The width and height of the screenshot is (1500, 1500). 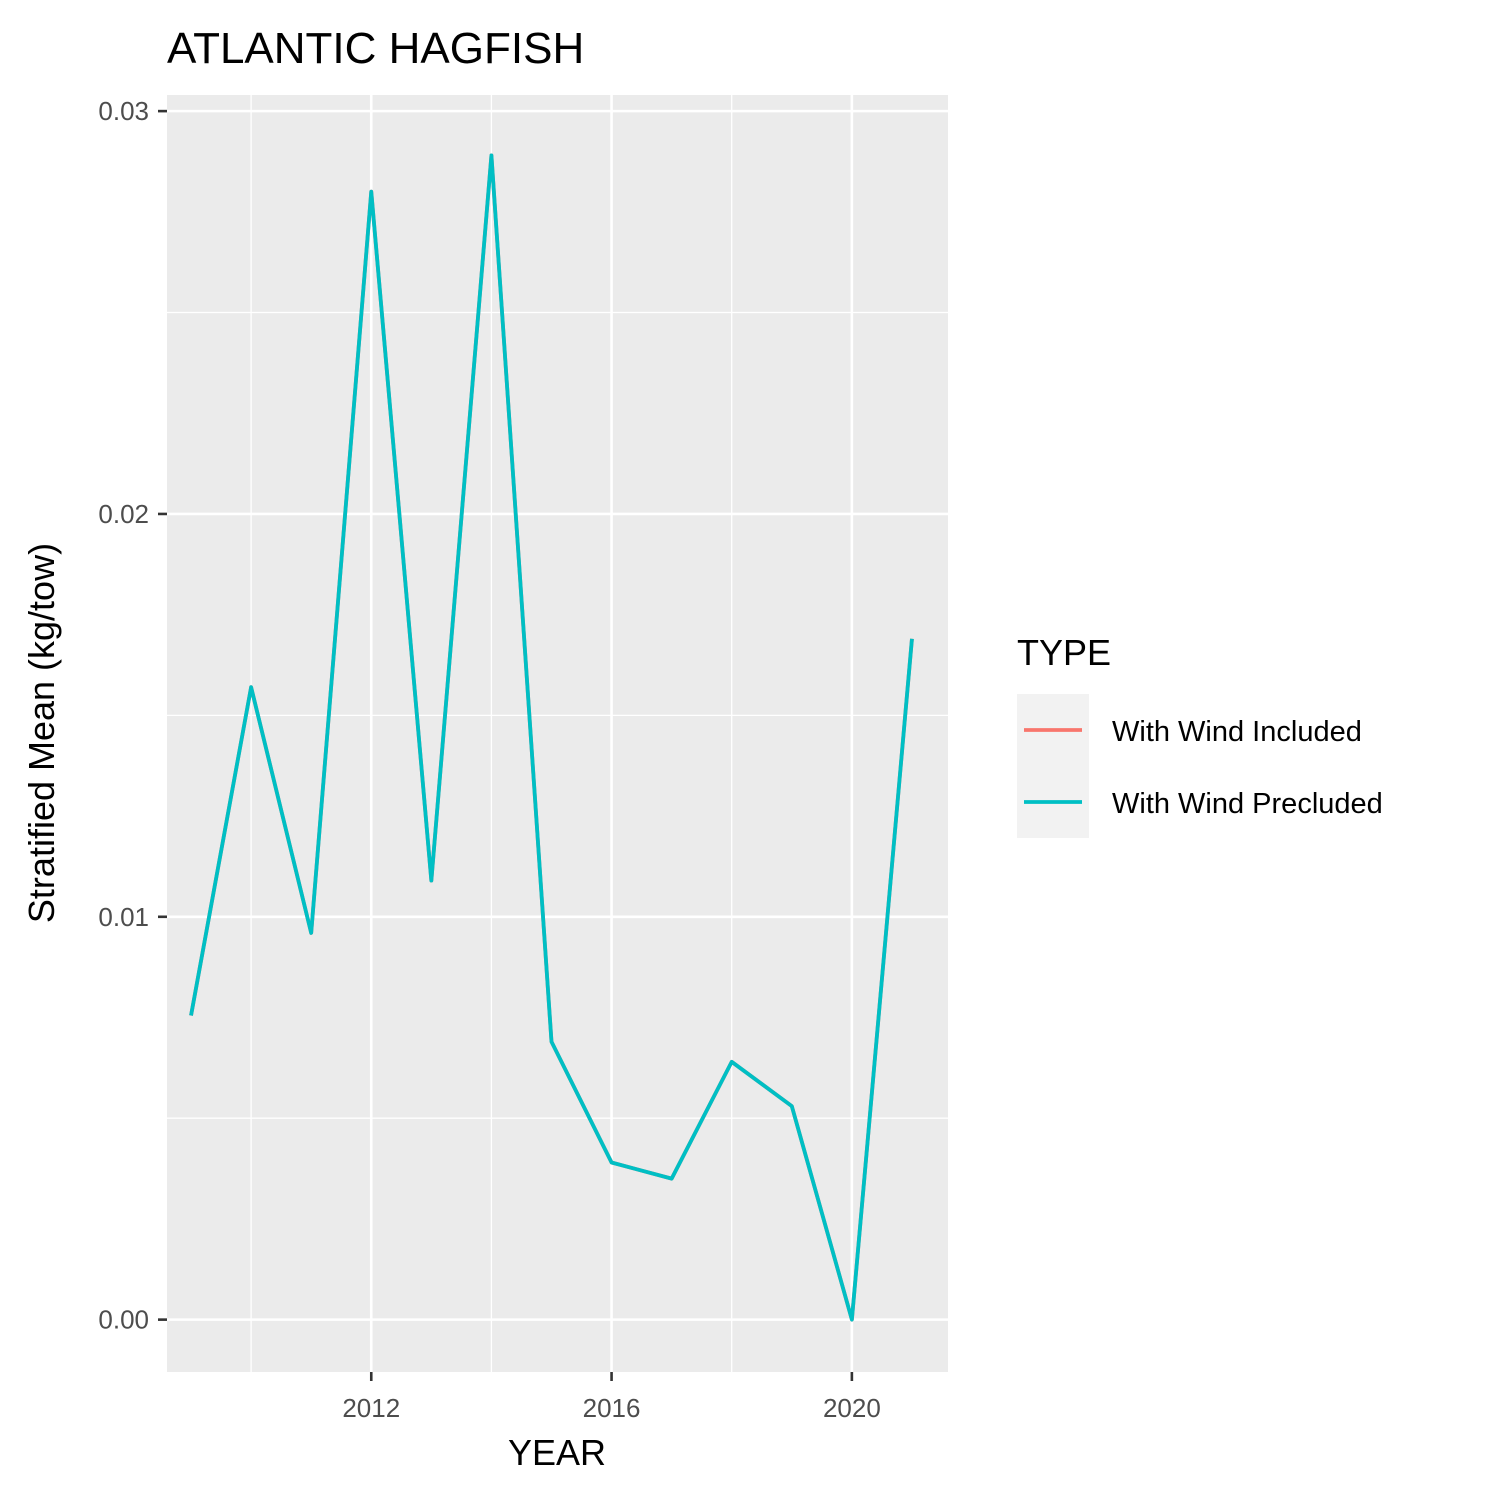 I want to click on y-tick-label: 0.01, so click(x=123, y=917).